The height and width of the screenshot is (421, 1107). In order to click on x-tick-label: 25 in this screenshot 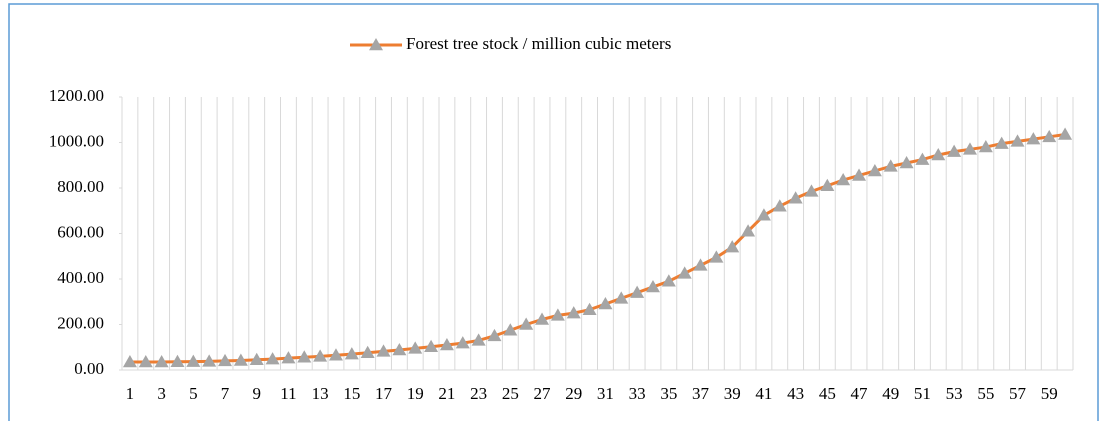, I will do `click(510, 393)`.